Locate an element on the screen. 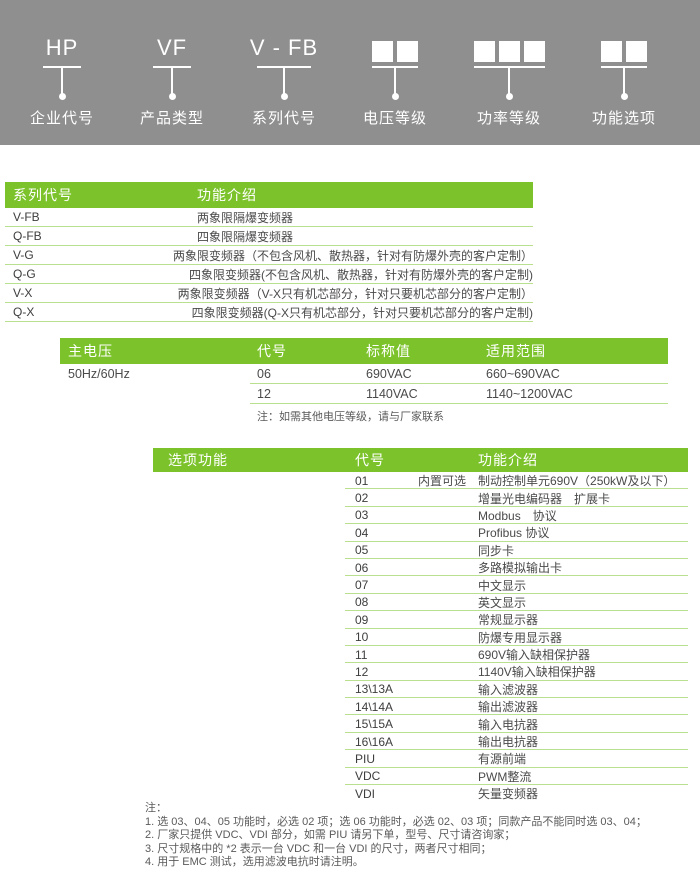  diagram-group-options: 功能选项 is located at coordinates (624, 77).